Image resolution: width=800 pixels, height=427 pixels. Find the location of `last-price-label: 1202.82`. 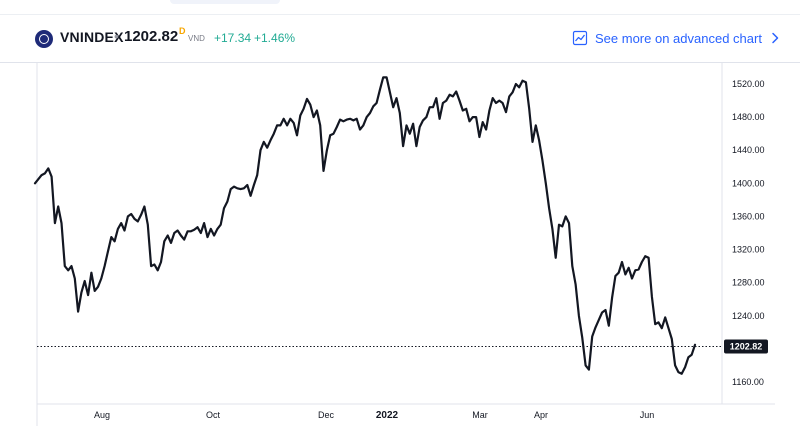

last-price-label: 1202.82 is located at coordinates (746, 347).